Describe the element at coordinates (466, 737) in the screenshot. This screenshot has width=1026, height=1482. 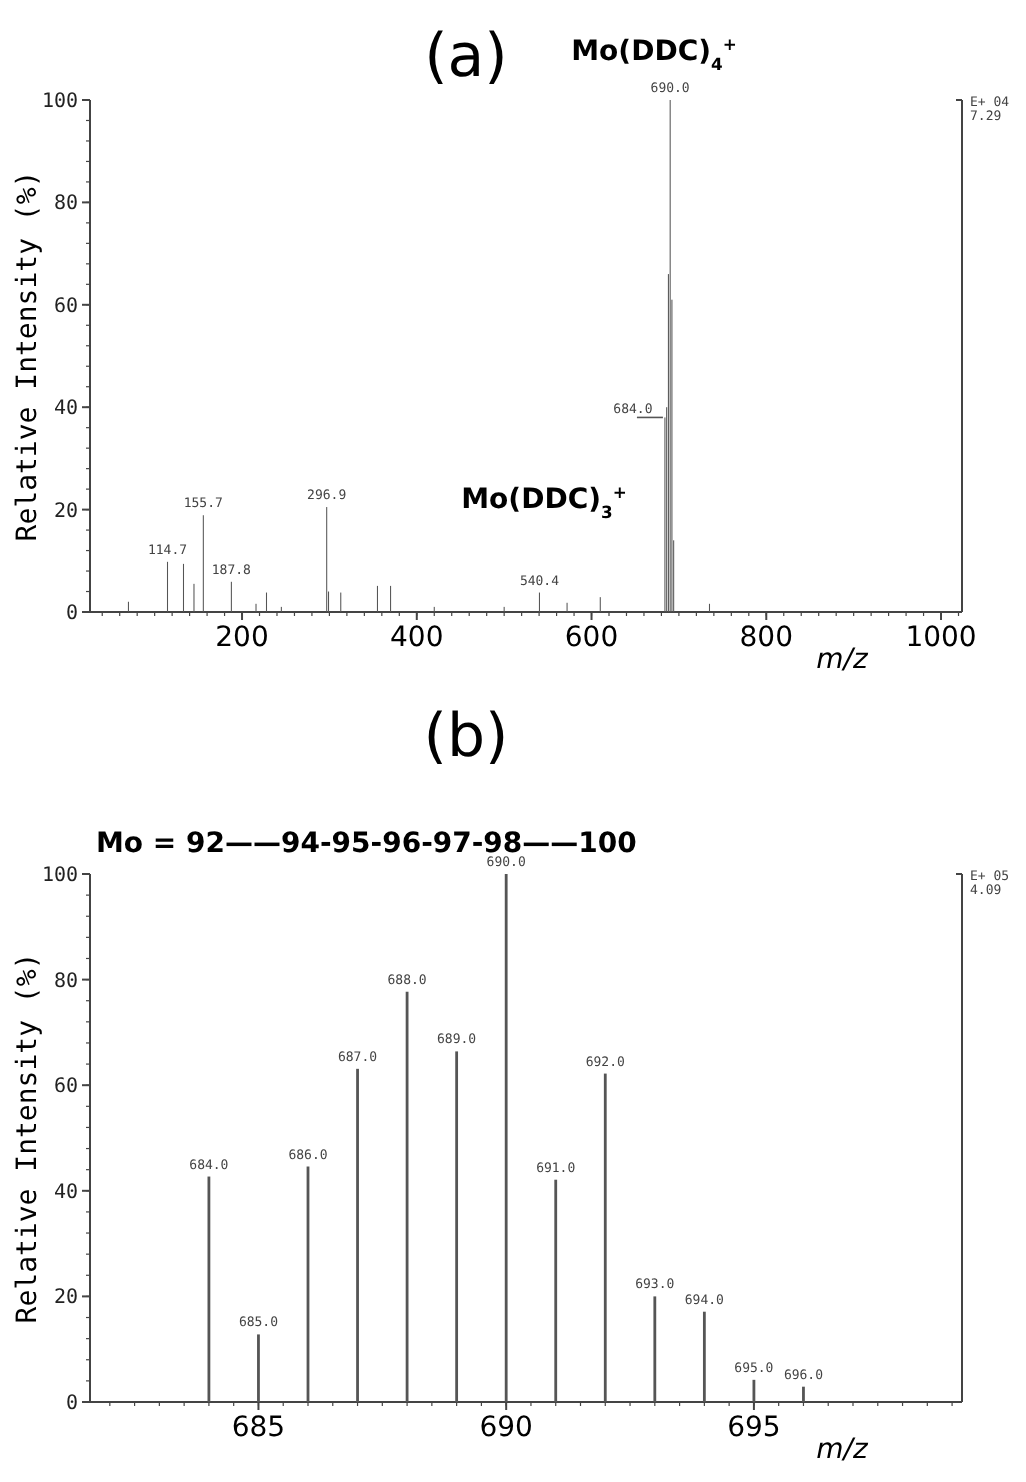
I see `chart-title: (b)` at that location.